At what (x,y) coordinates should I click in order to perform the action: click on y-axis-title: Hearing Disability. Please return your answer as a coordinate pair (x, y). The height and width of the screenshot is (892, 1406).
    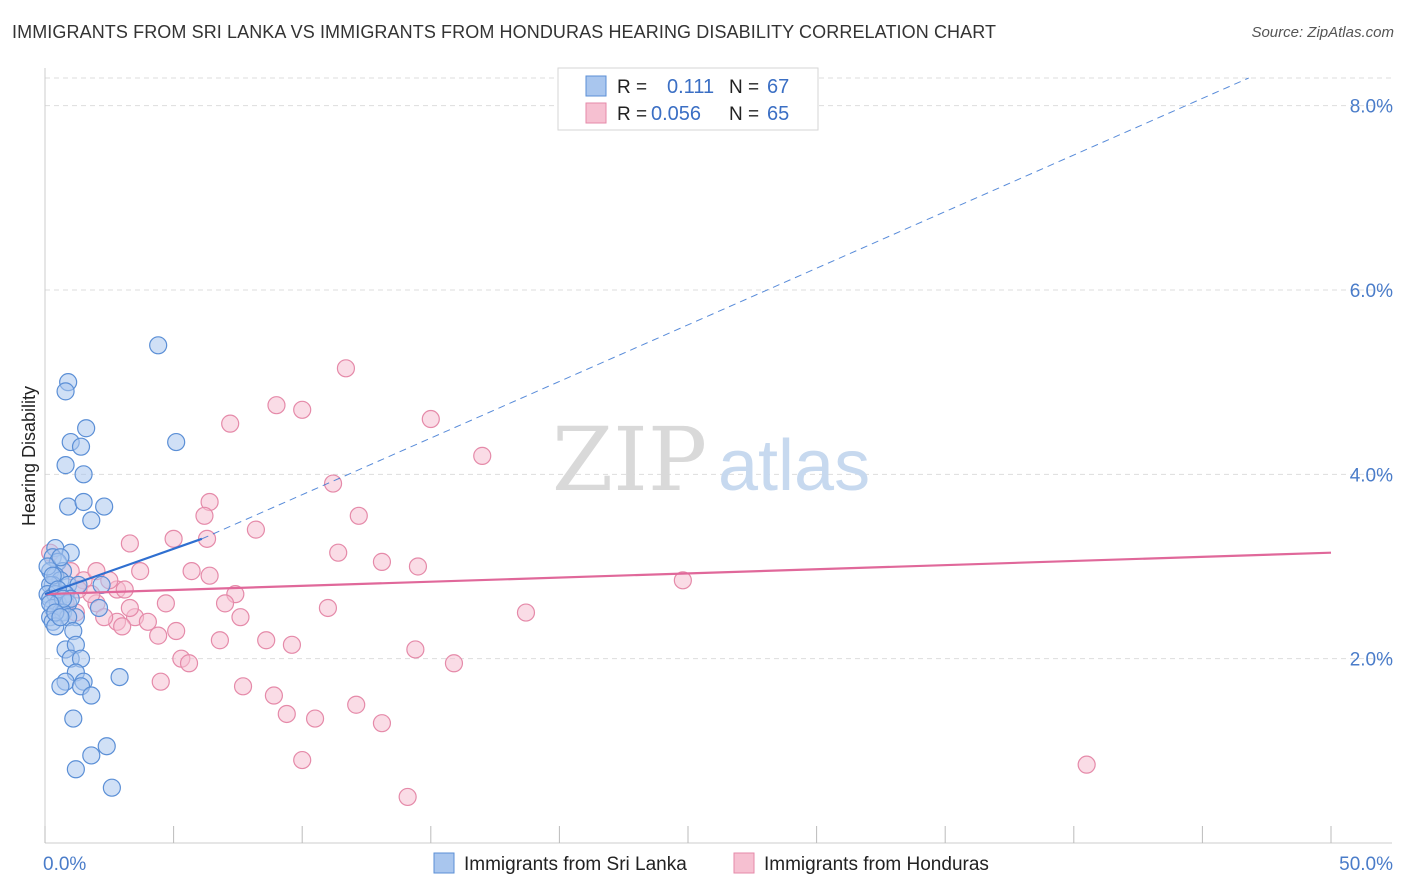
    Looking at the image, I should click on (29, 456).